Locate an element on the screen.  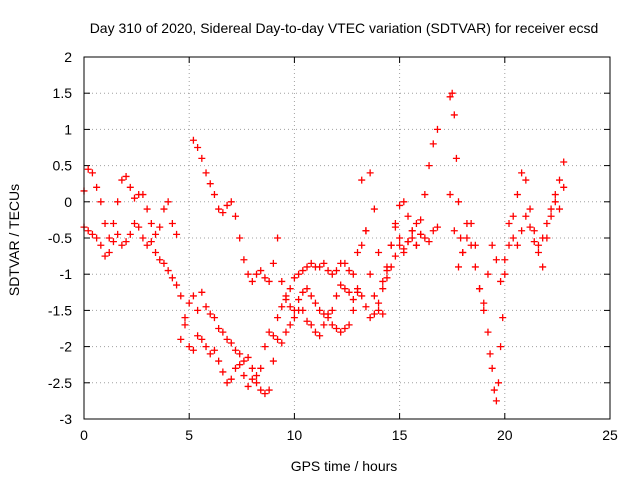
y-tick-label: 0.5 is located at coordinates (63, 166).